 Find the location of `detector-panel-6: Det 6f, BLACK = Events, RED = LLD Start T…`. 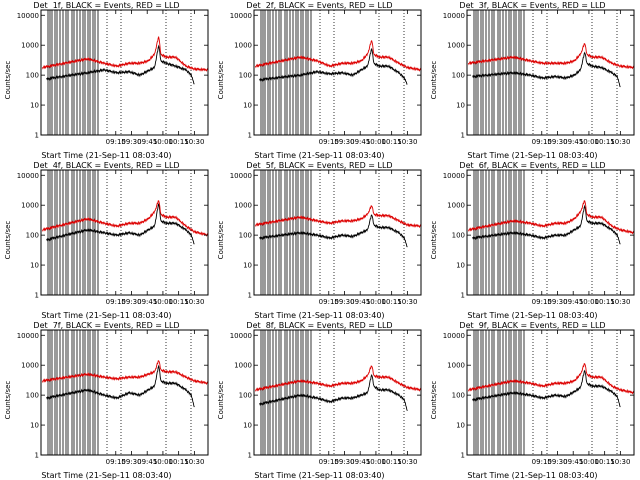

detector-panel-6: Det 6f, BLACK = Events, RED = LLD Start T… is located at coordinates (532, 240).